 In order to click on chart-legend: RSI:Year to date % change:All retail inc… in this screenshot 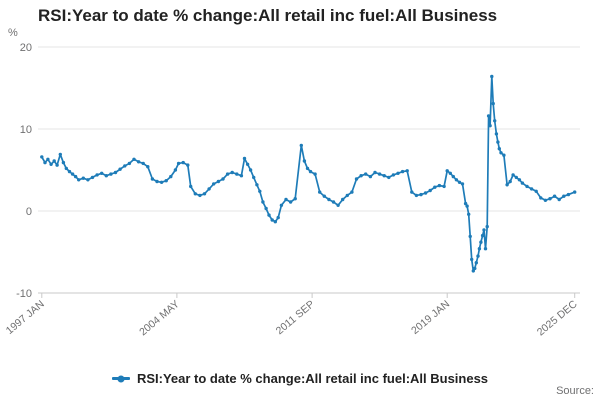, I will do `click(300, 378)`.